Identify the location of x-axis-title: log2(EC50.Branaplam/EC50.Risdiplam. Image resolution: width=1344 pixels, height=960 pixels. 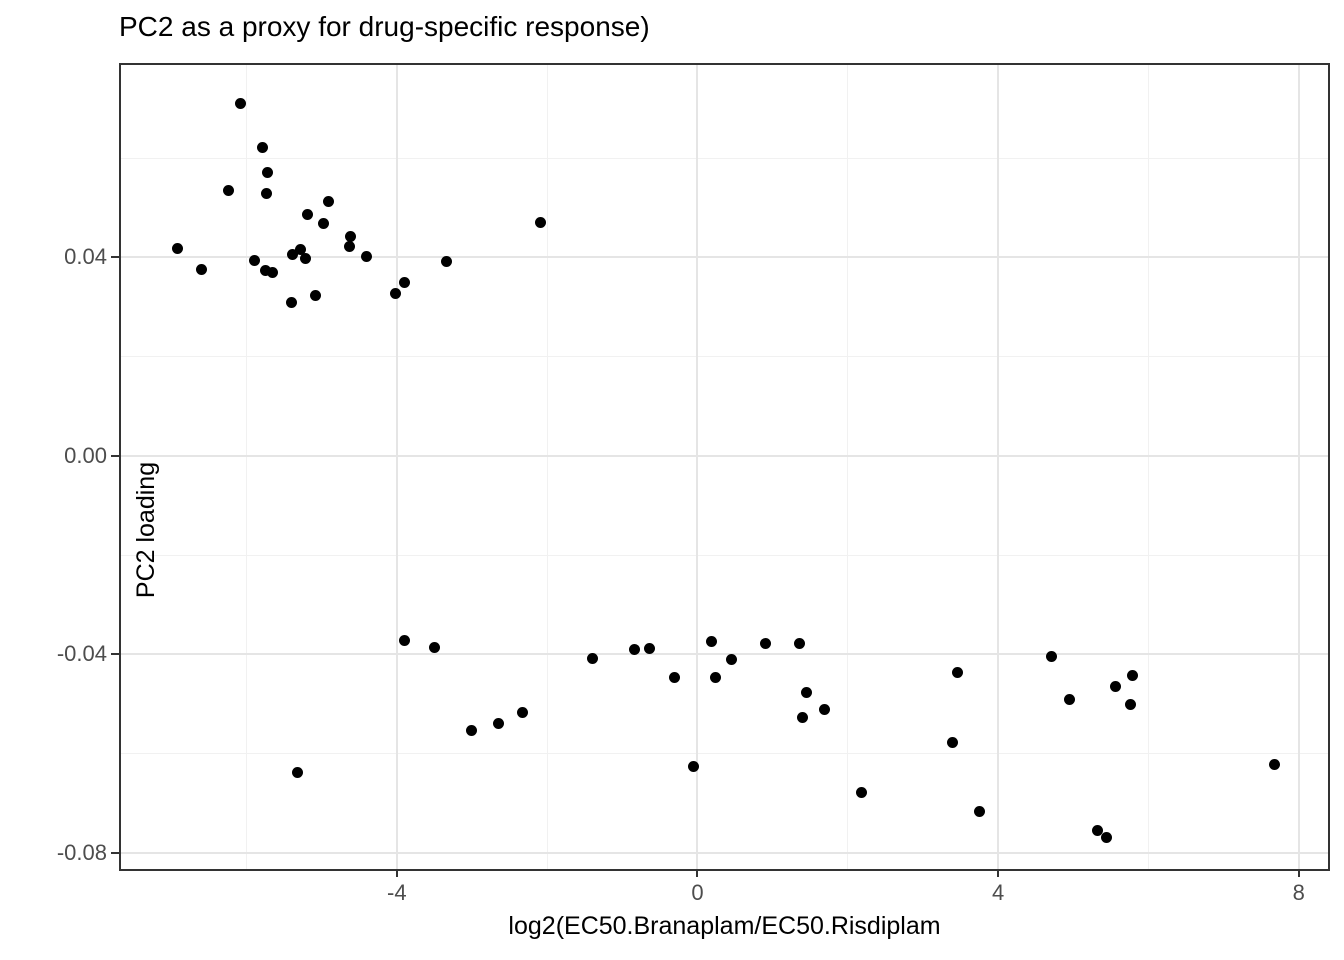
(724, 926).